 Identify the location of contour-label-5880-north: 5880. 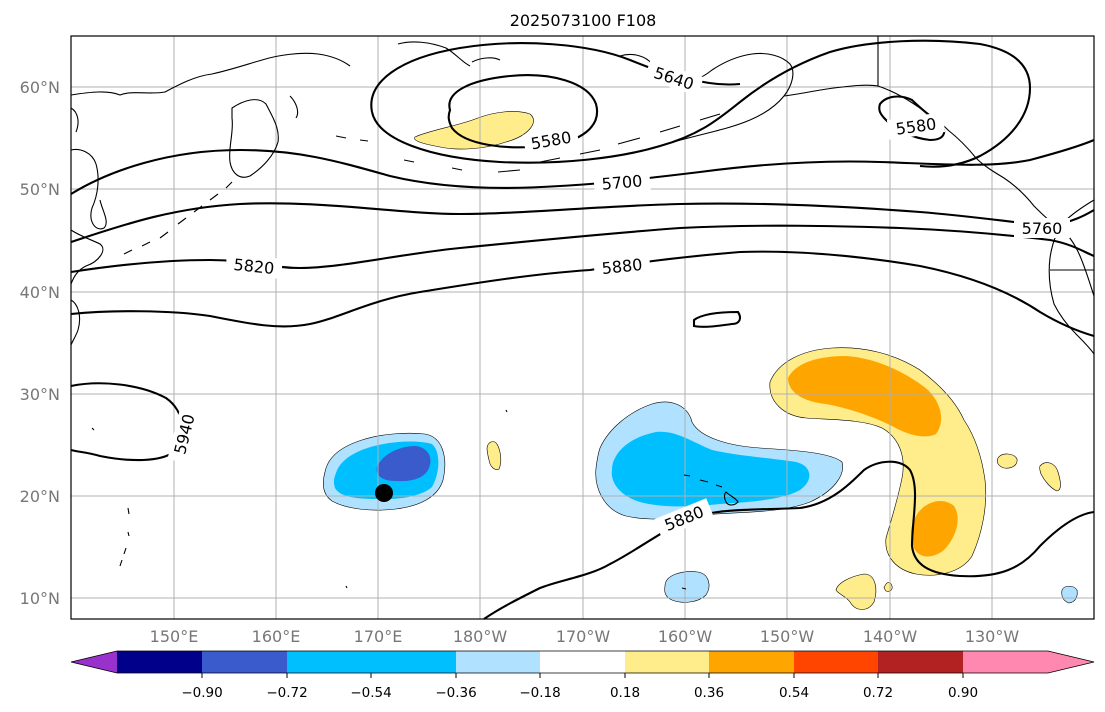
(622, 266).